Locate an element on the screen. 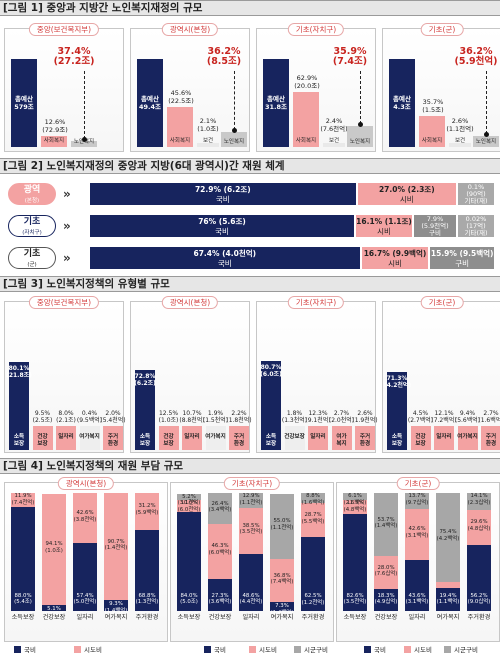 This screenshot has height=655, width=500. fig1-health-cat: 보건 is located at coordinates (460, 141).